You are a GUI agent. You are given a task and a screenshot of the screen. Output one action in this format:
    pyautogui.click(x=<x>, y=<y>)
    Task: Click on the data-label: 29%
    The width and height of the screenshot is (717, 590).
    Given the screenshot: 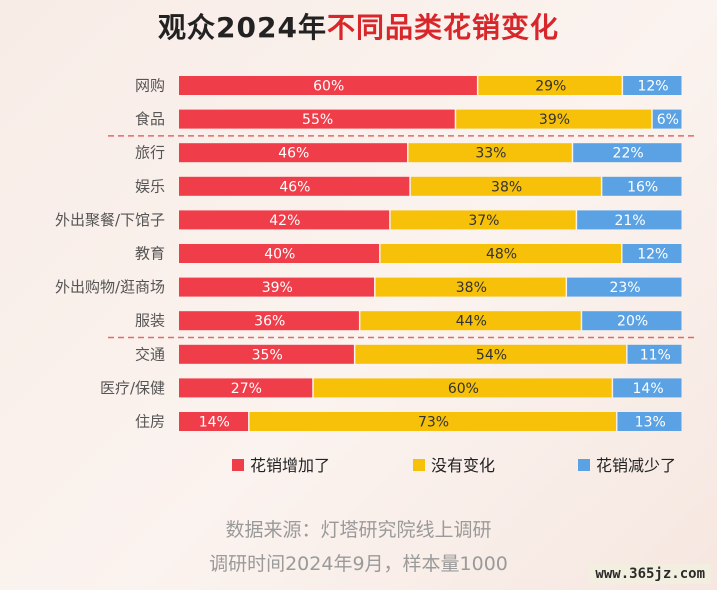 What is the action you would take?
    pyautogui.click(x=550, y=87)
    